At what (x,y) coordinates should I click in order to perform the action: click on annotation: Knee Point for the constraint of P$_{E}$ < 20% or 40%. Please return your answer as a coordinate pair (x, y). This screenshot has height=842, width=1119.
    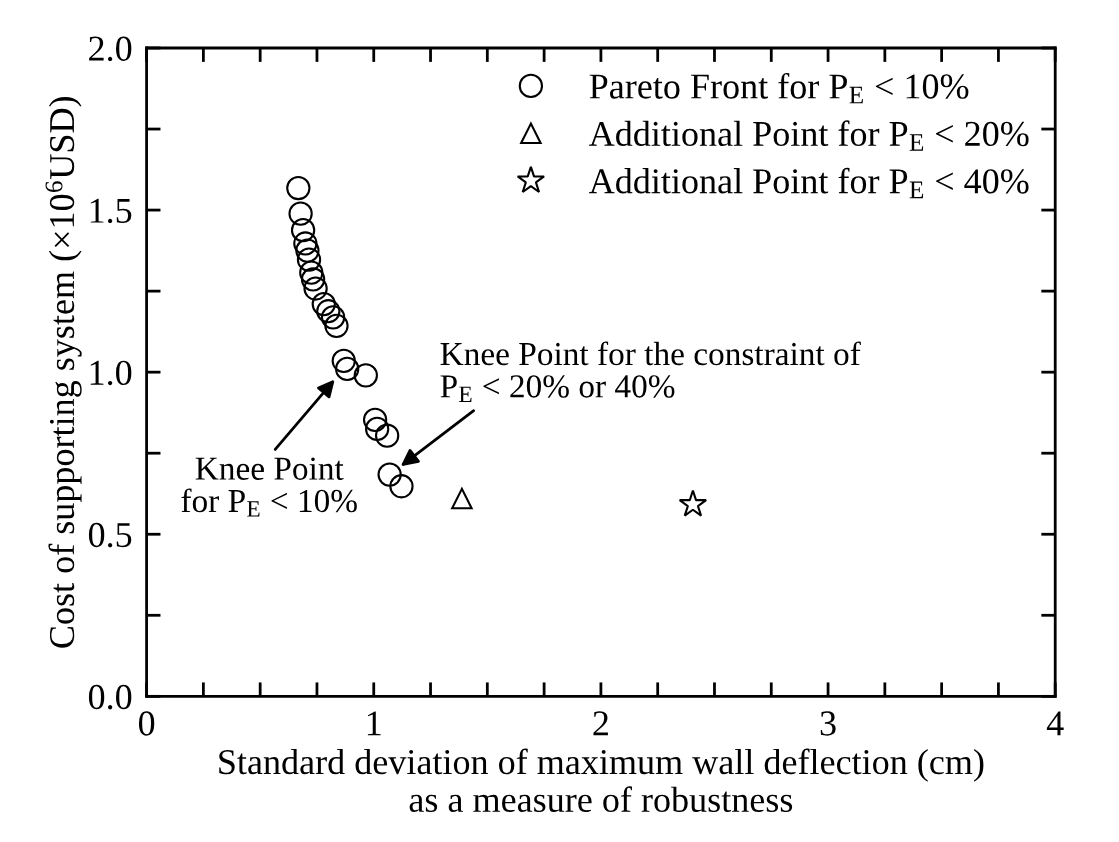
    Looking at the image, I should click on (650, 371).